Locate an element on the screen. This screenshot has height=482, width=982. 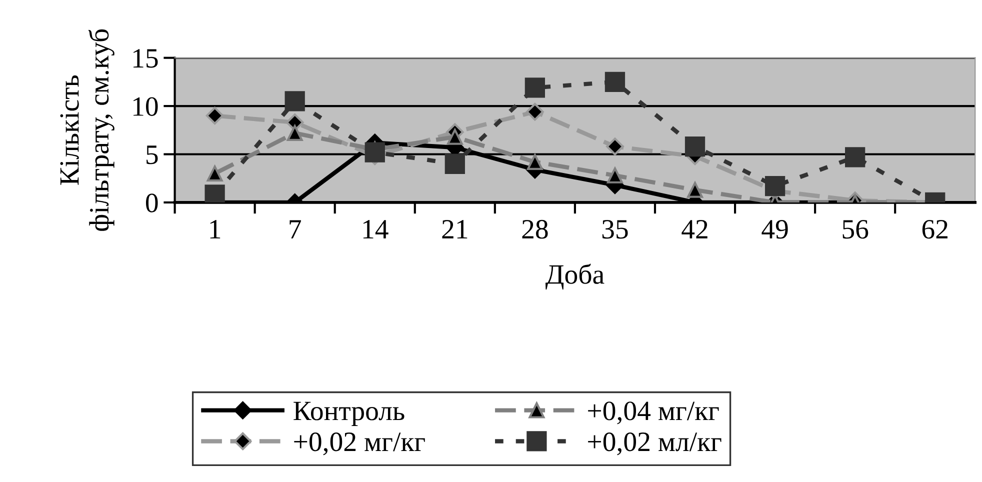
legend-label: +0,02 мл/кг is located at coordinates (655, 444).